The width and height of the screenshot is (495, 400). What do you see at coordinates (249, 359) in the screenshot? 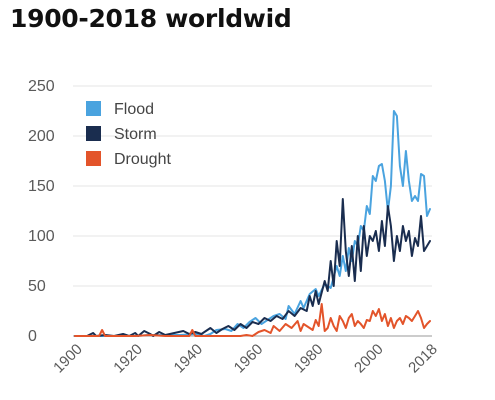
I see `x-tick-label: 1960` at bounding box center [249, 359].